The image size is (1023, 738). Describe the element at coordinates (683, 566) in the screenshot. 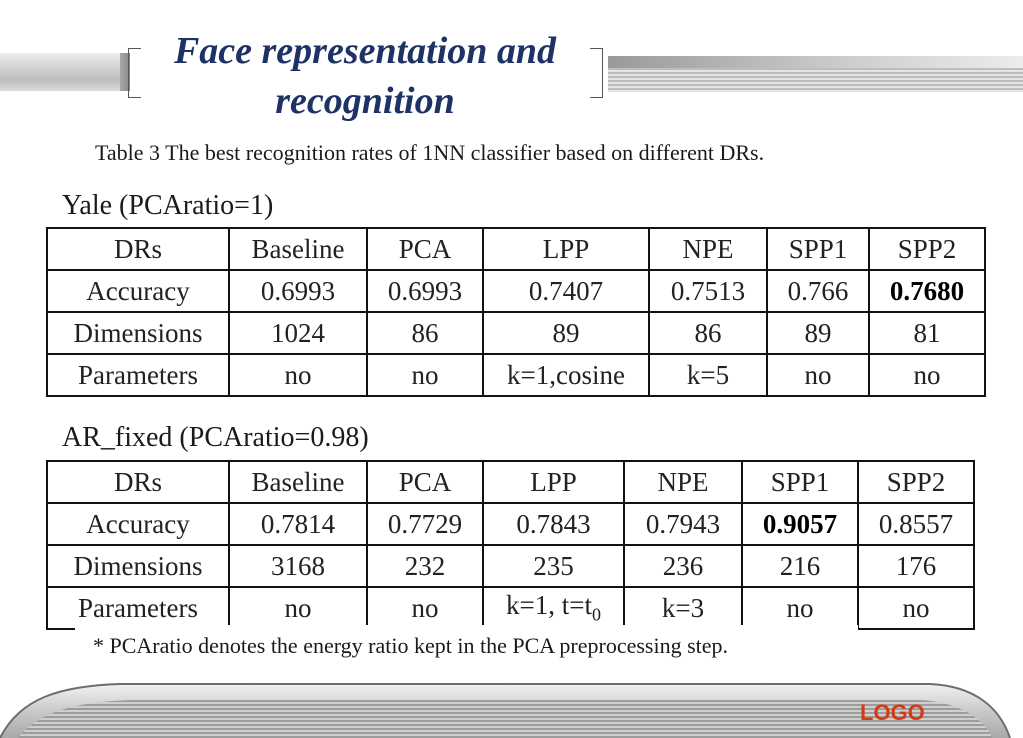

I see `table-cell: 236` at that location.